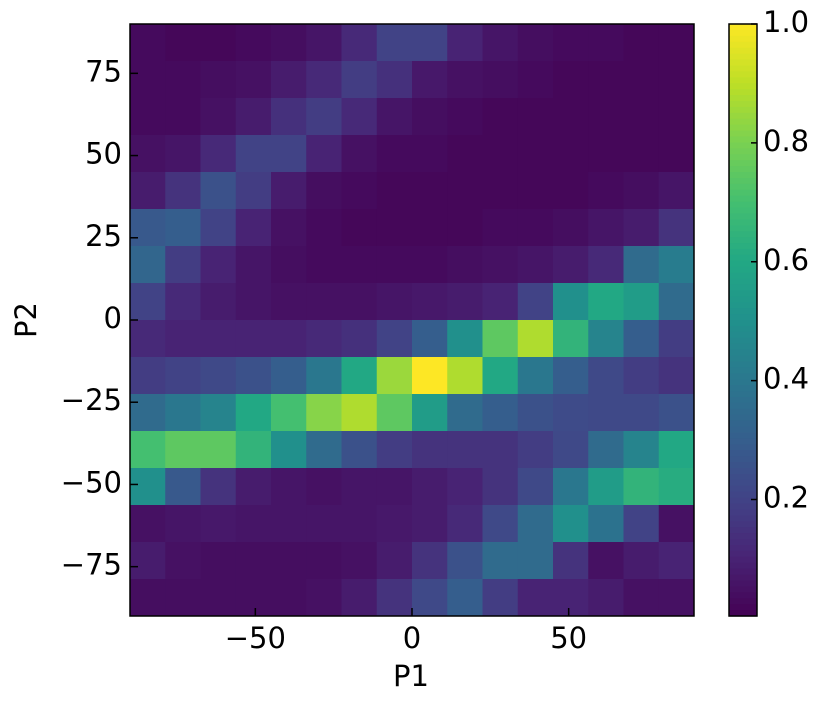 The width and height of the screenshot is (831, 707). I want to click on colorbar-tick-label: 0.8, so click(786, 141).